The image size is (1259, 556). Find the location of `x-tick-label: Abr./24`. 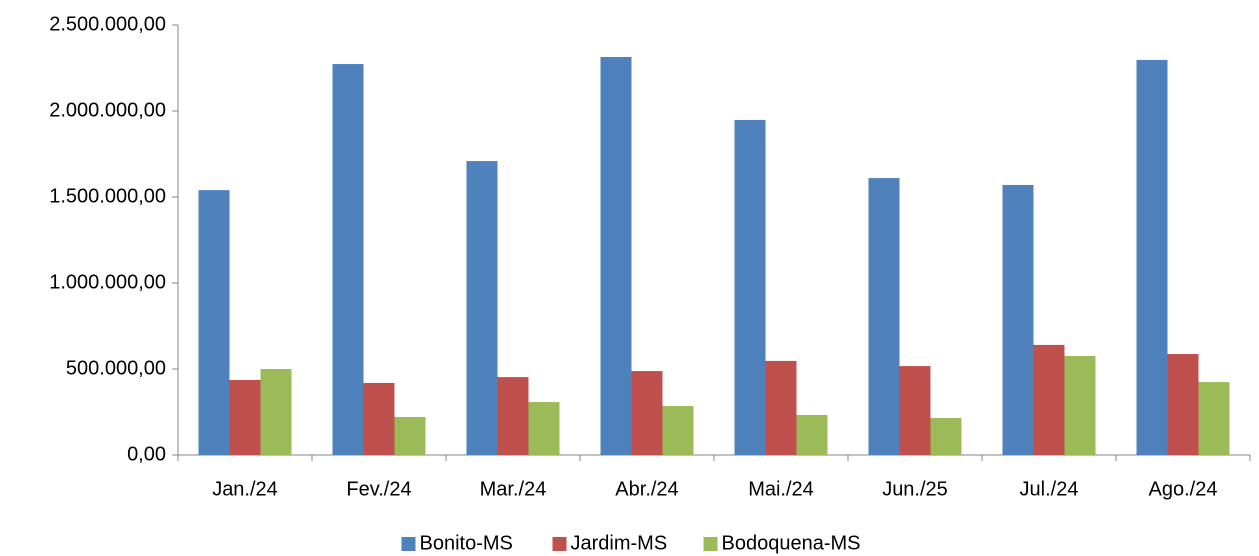

x-tick-label: Abr./24 is located at coordinates (646, 489).